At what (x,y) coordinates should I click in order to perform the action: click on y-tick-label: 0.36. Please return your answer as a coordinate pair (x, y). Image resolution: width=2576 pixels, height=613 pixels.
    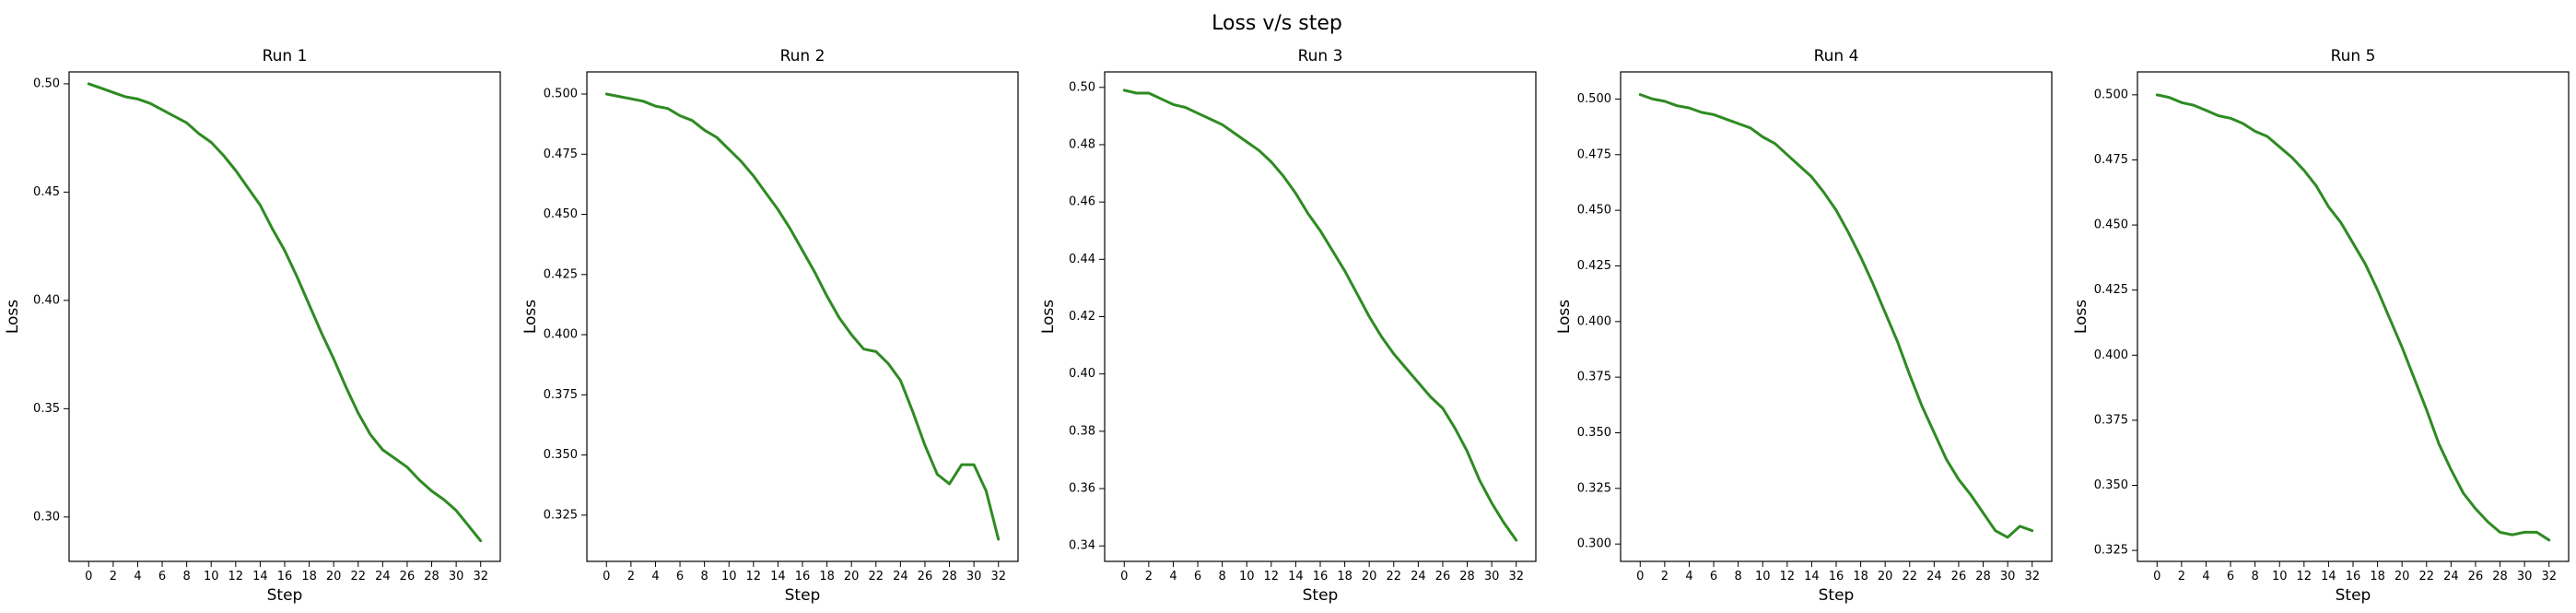
    Looking at the image, I should click on (1082, 489).